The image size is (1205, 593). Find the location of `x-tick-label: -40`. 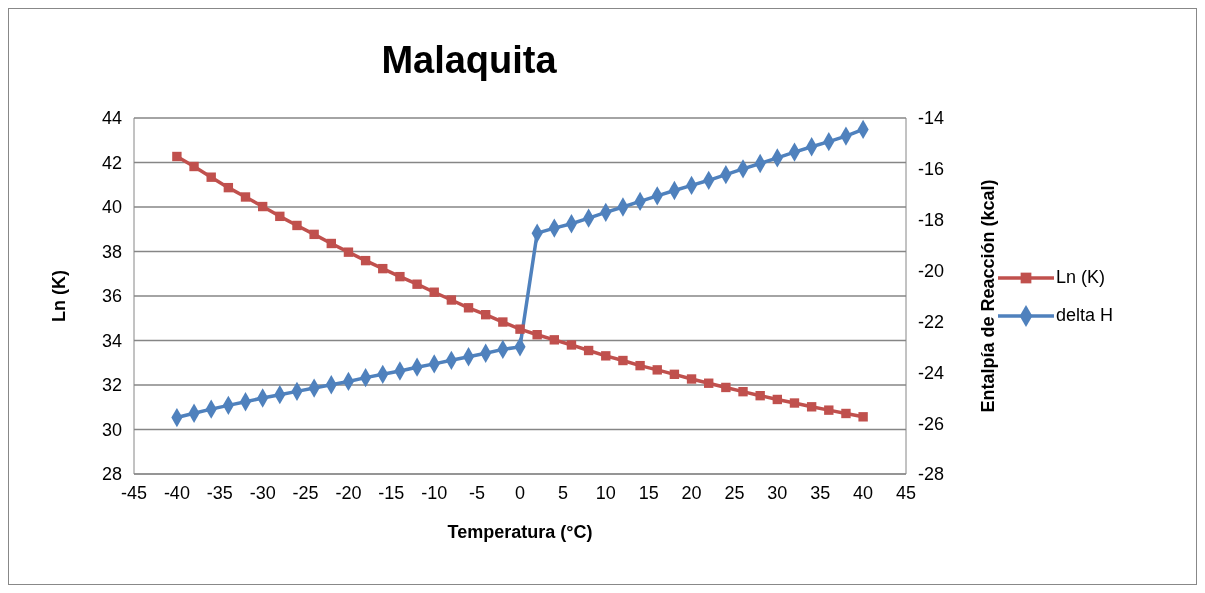

x-tick-label: -40 is located at coordinates (176, 492).